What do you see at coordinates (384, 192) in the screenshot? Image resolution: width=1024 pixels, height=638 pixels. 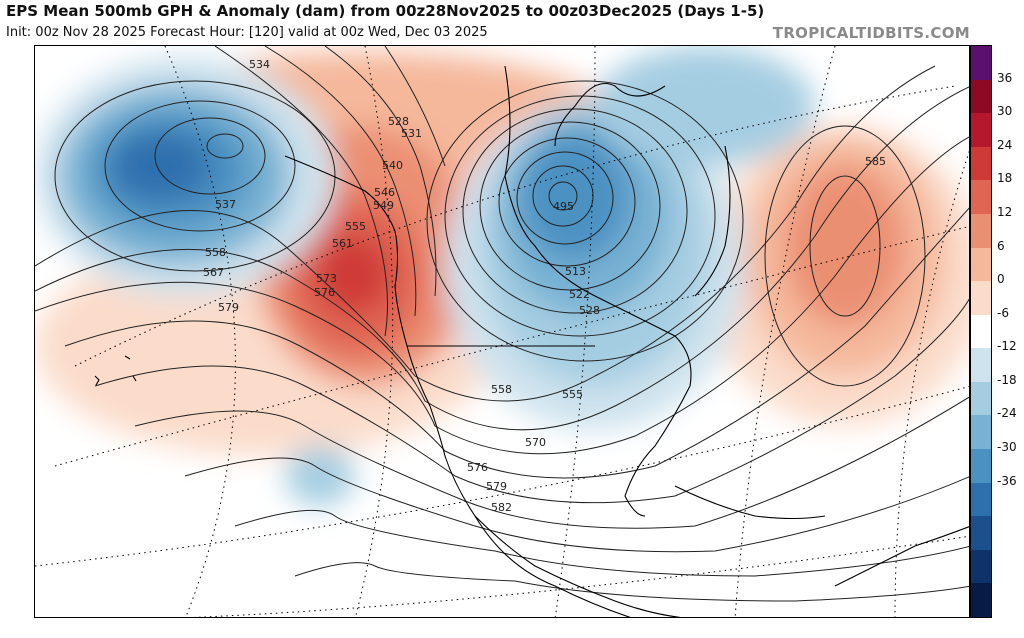 I see `contour-label: 546` at bounding box center [384, 192].